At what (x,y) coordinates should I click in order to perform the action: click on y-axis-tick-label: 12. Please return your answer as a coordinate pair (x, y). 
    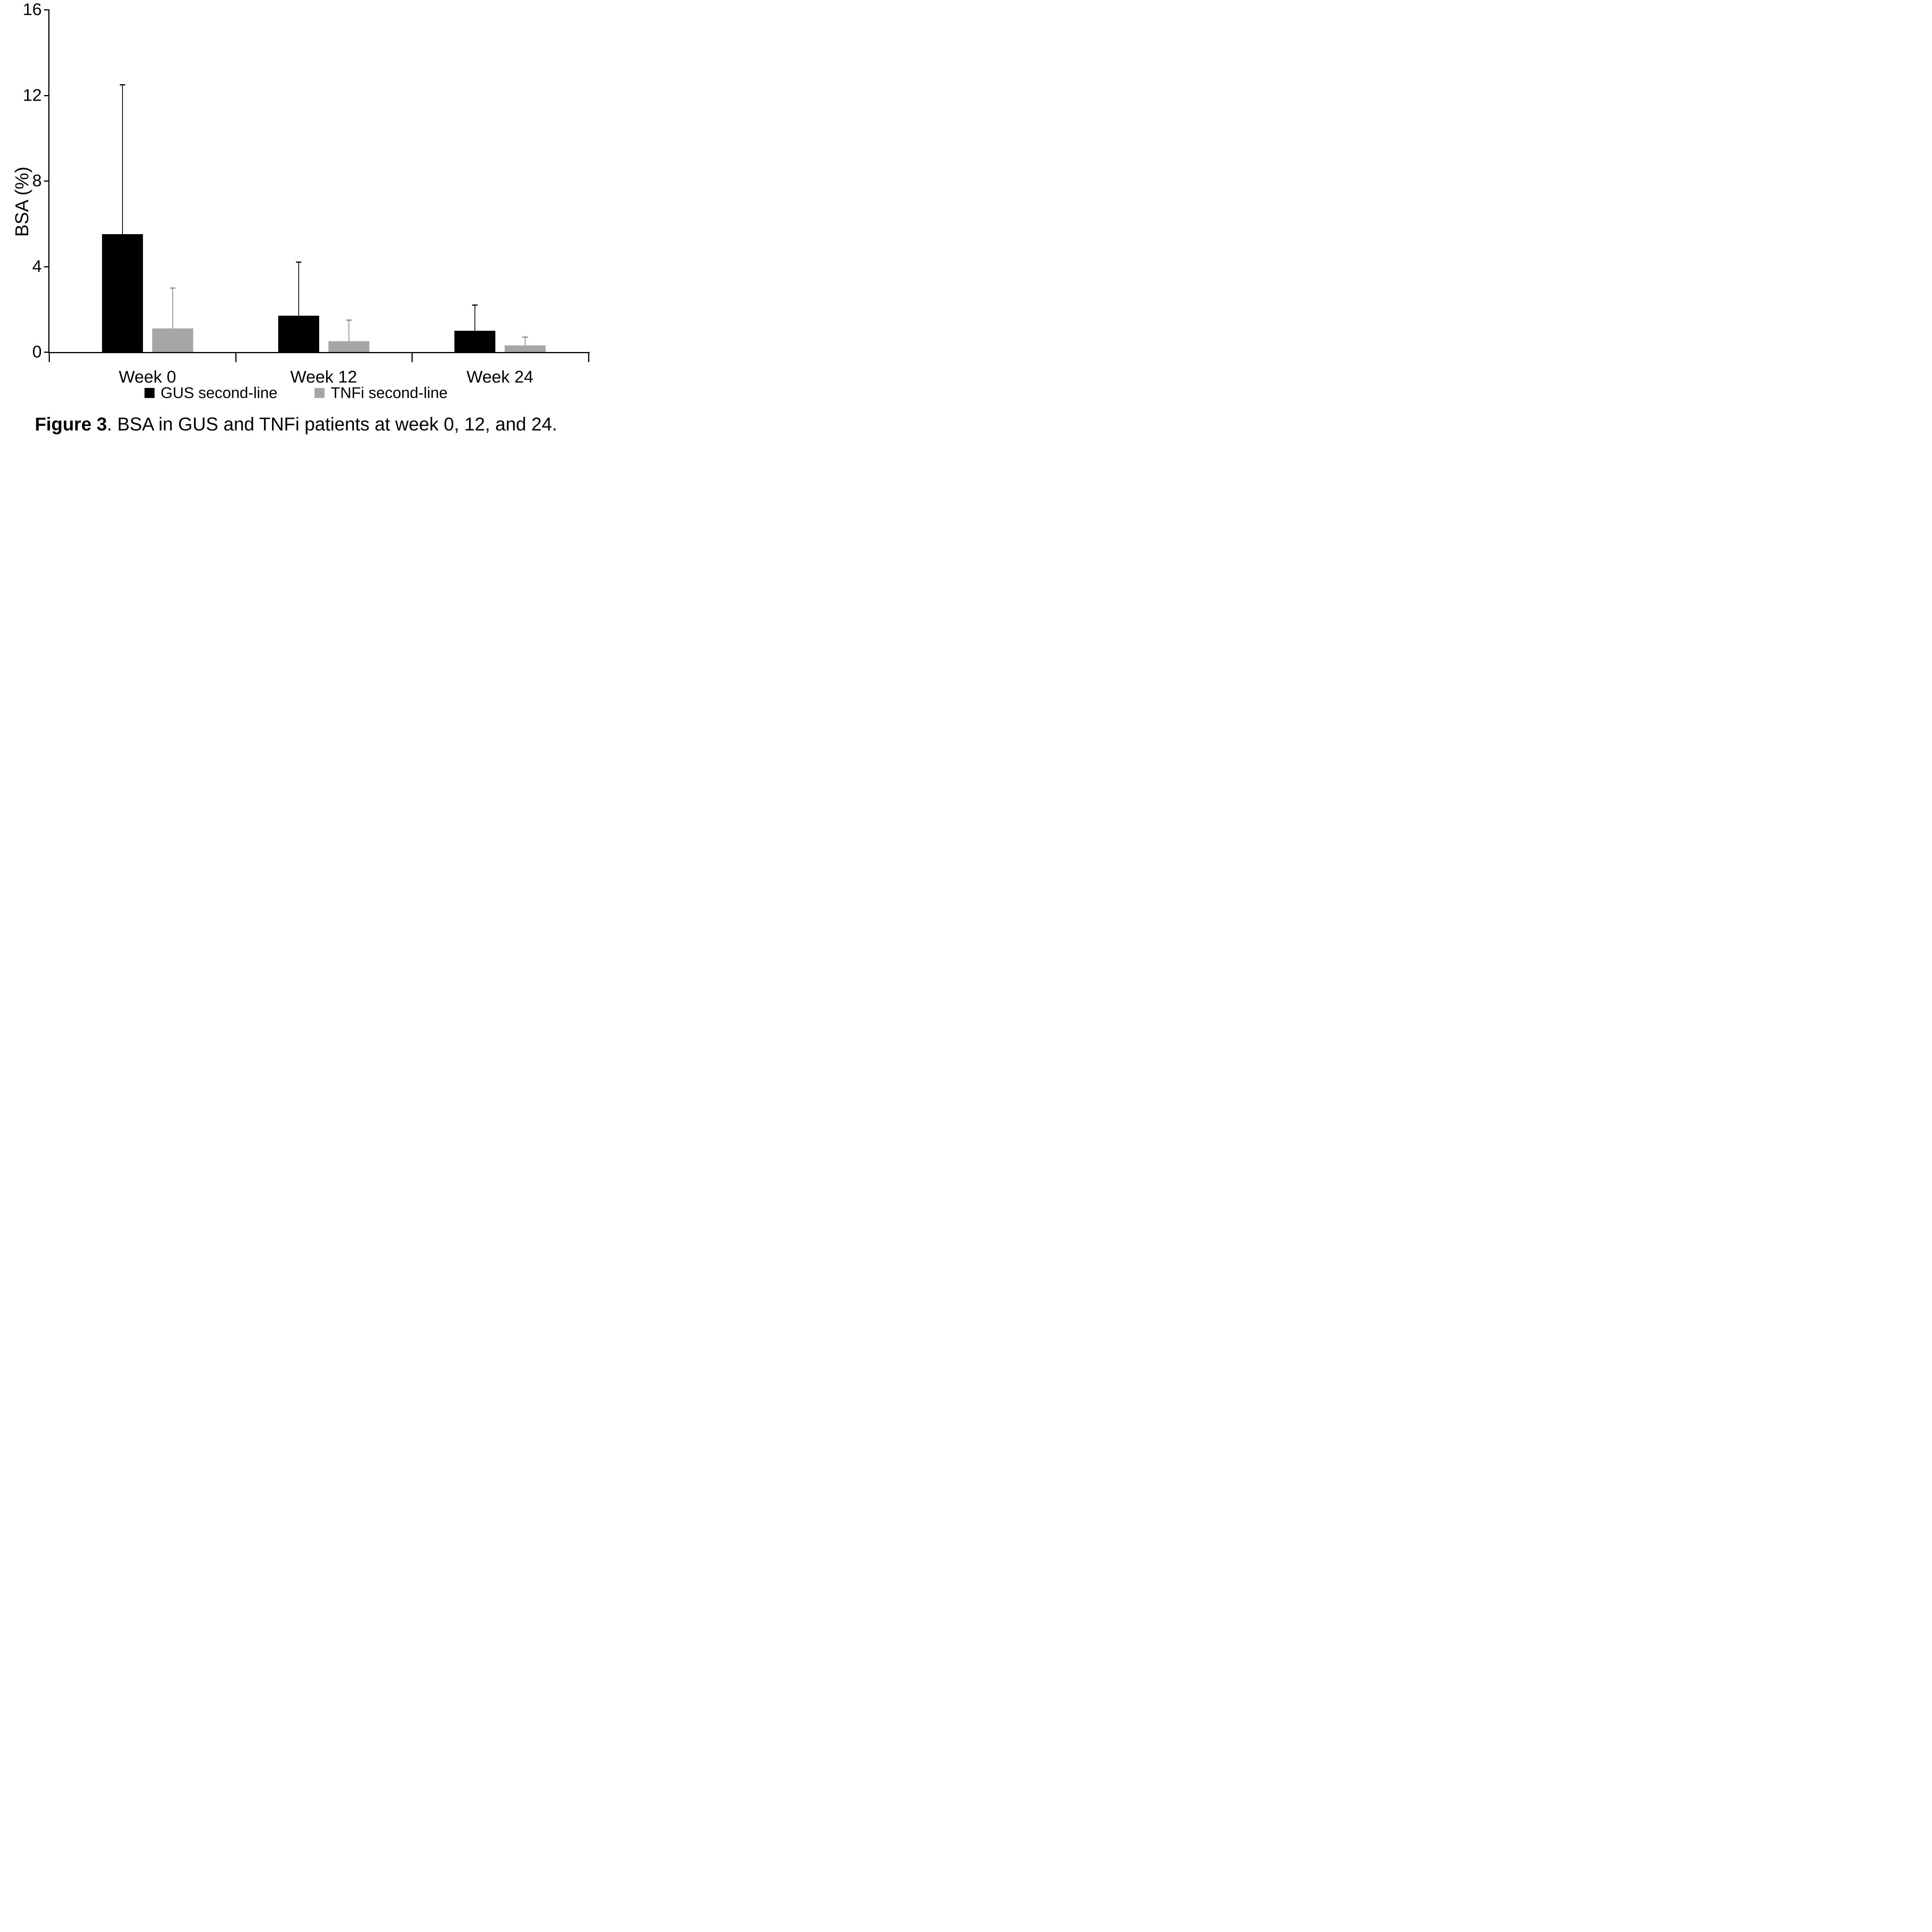
    Looking at the image, I should click on (33, 95).